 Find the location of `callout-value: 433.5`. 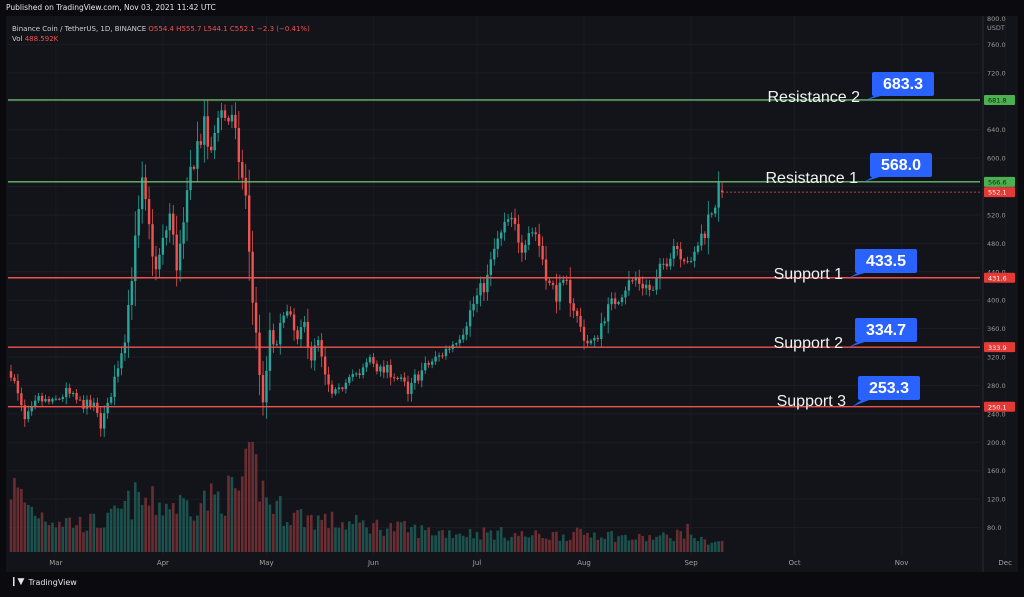

callout-value: 433.5 is located at coordinates (886, 261).